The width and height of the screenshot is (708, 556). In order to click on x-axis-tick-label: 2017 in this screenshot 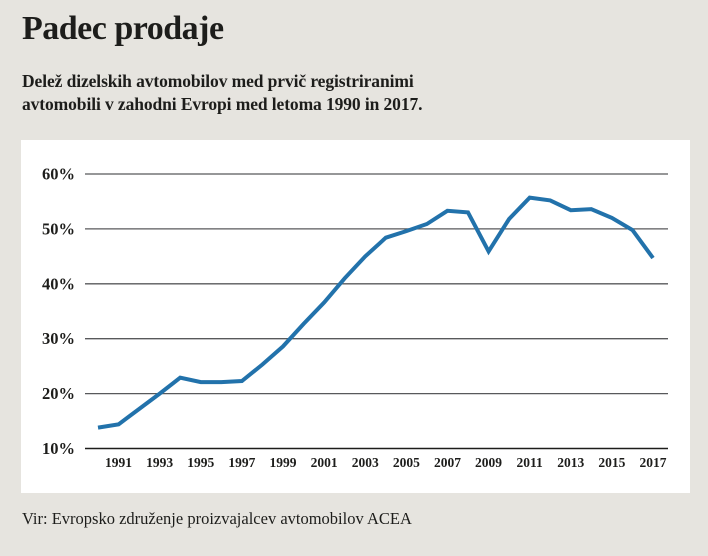, I will do `click(653, 462)`.